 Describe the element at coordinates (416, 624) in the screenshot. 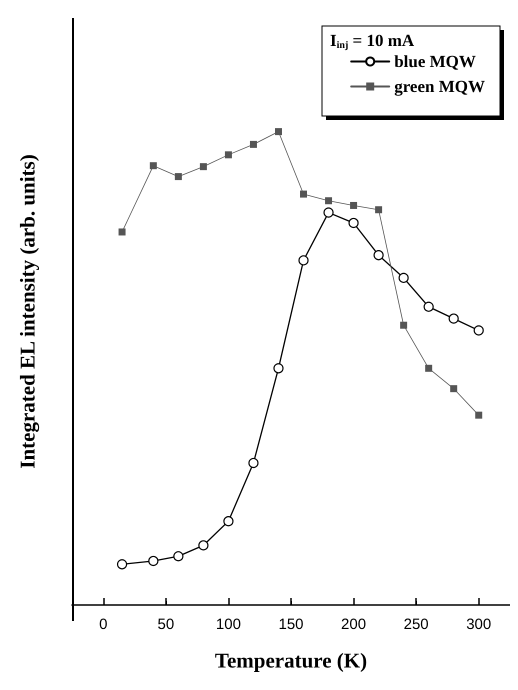

I see `x-tick-label: 250` at that location.